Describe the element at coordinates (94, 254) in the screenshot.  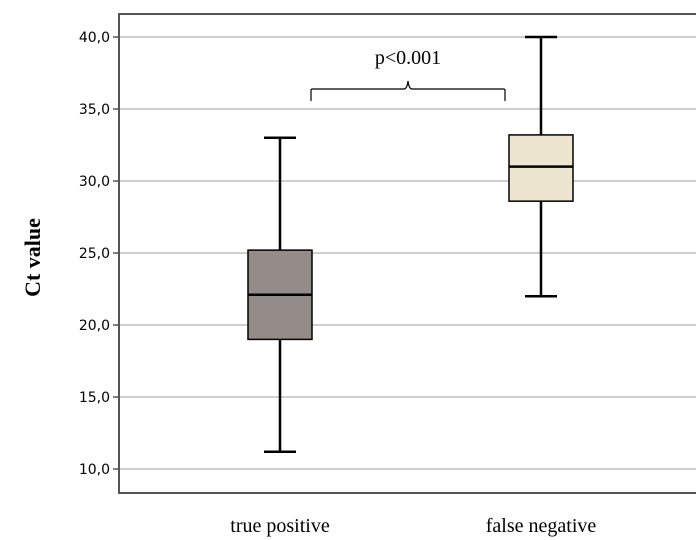
I see `y-tick-label: 25,0` at that location.